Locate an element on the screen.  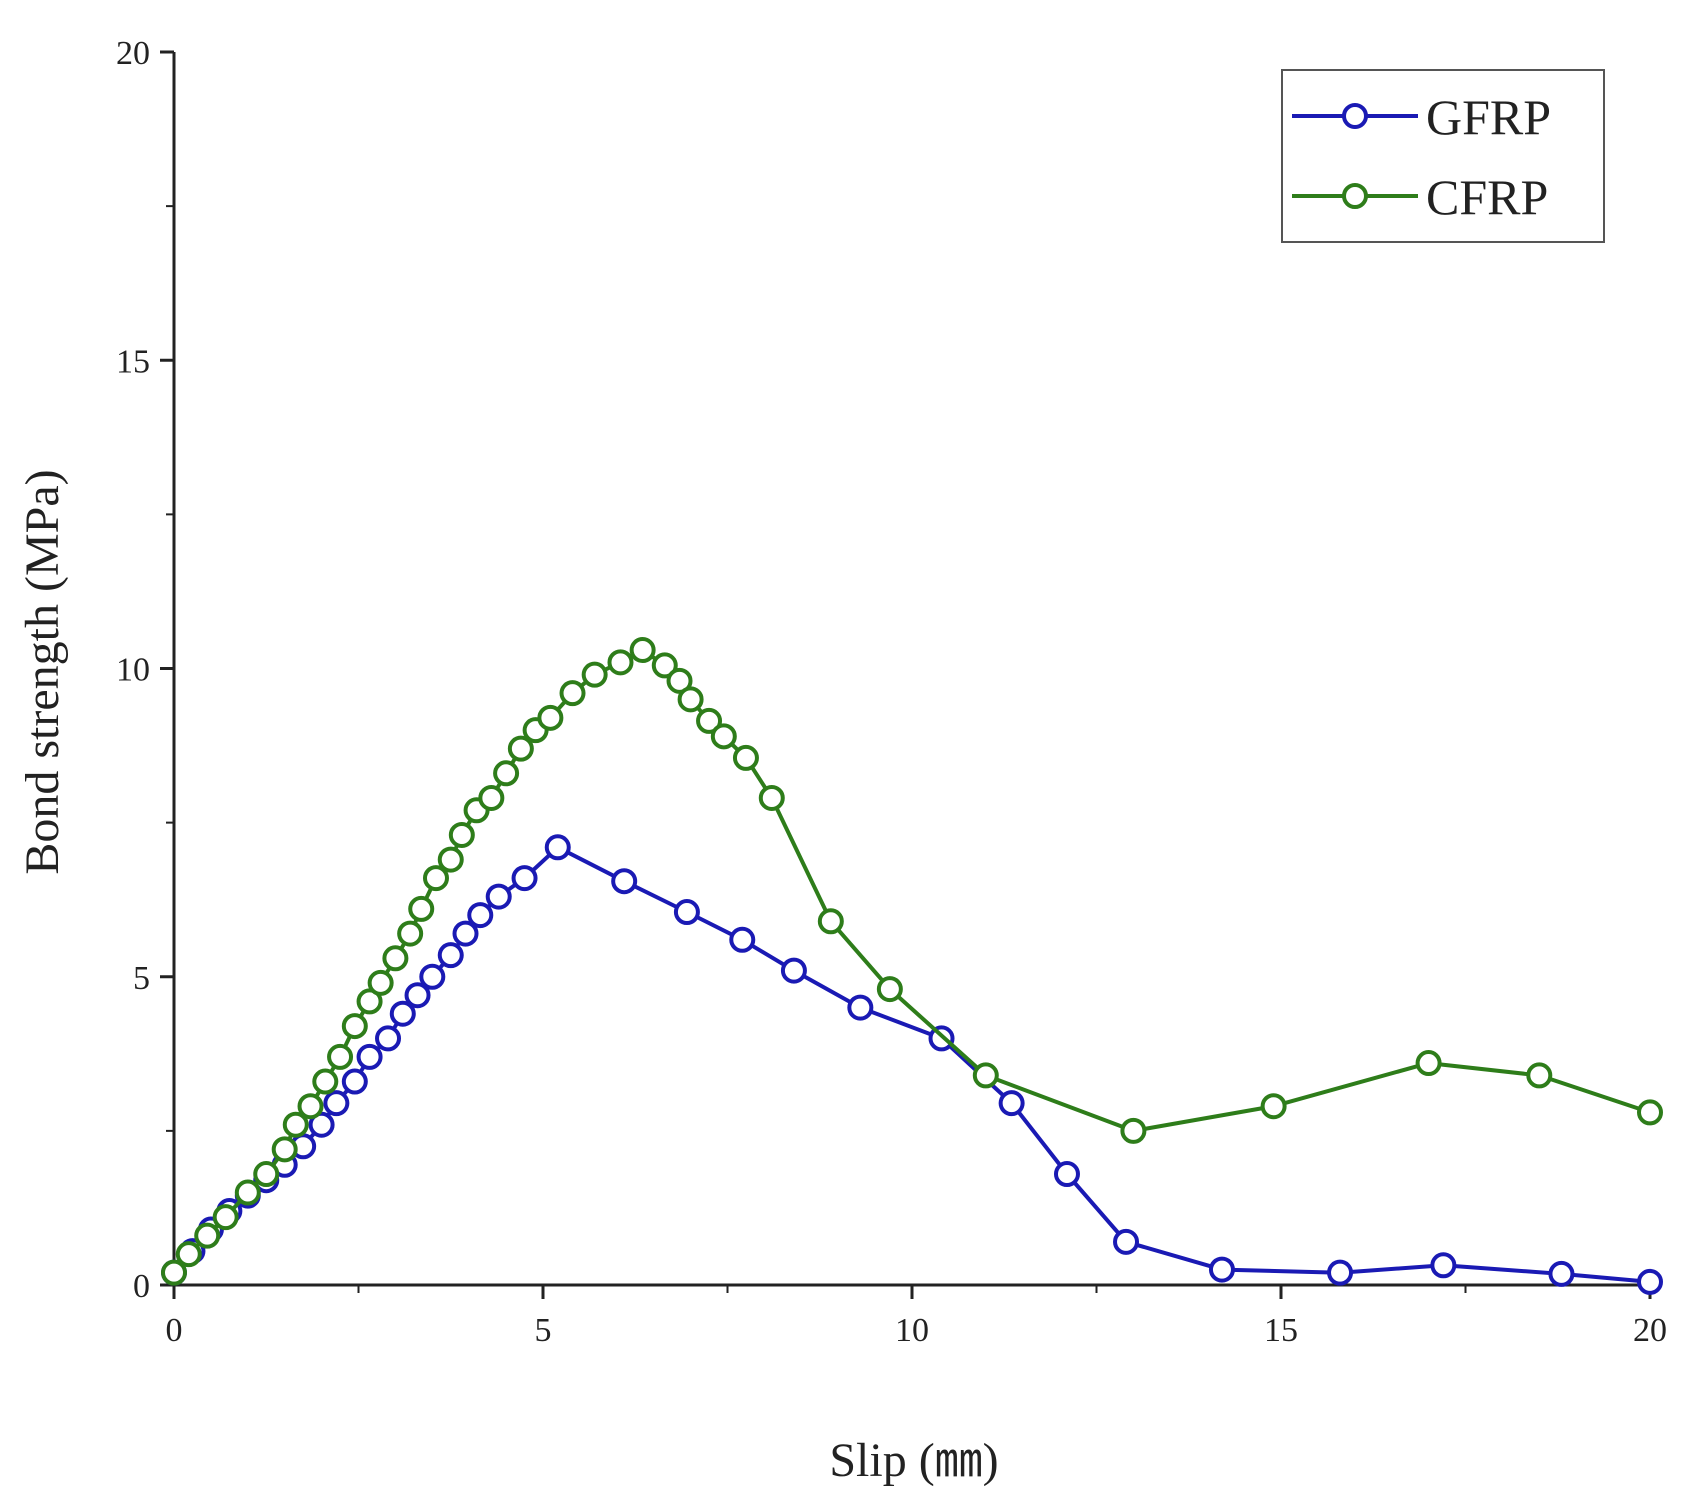
legend-marker-cfrp is located at coordinates (1355, 196).